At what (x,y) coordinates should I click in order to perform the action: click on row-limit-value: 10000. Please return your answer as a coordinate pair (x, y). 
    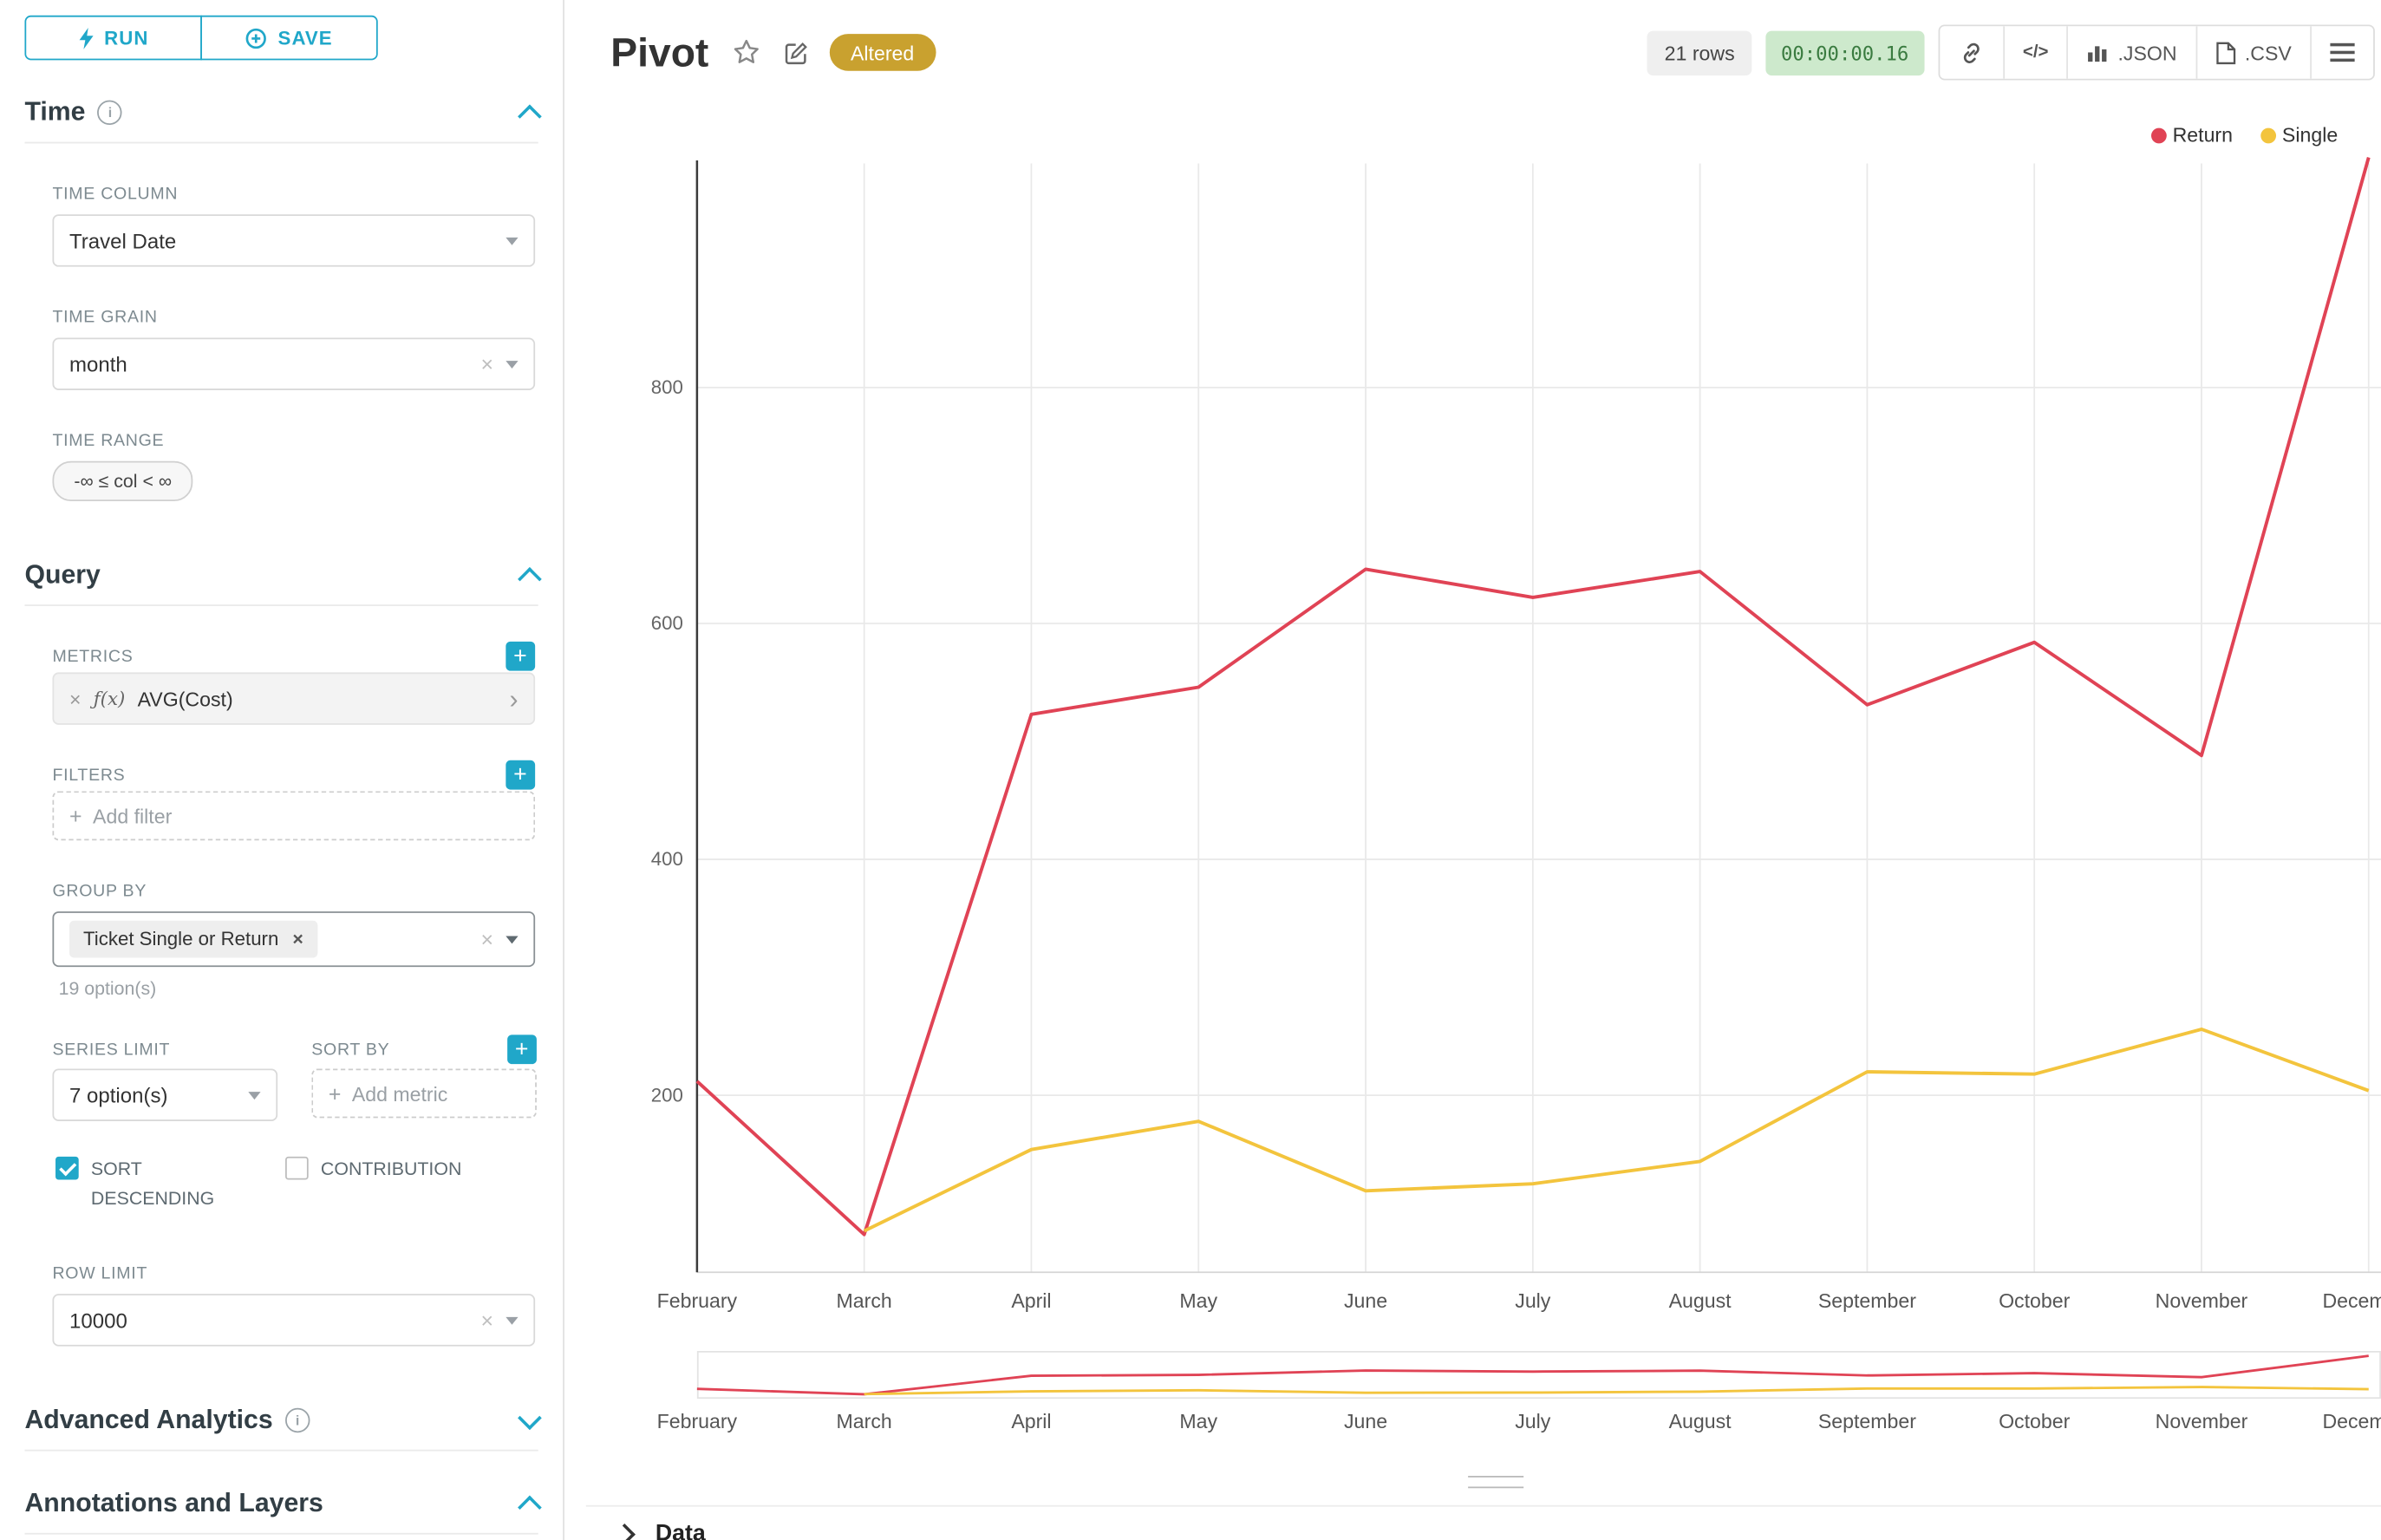
    Looking at the image, I should click on (98, 1320).